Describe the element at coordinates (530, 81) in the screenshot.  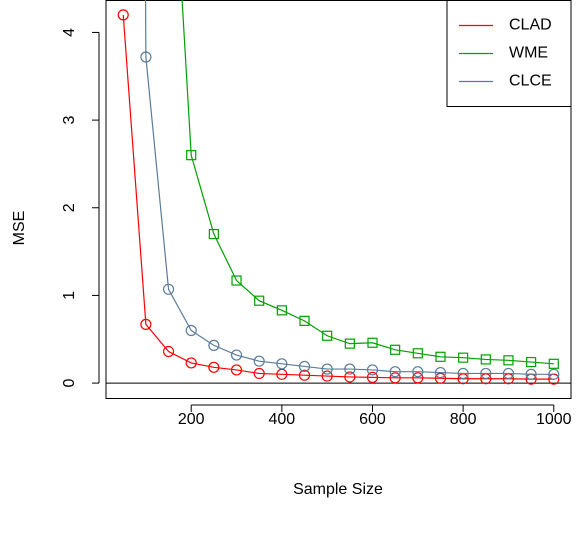
I see `legend-label: CLCE` at that location.